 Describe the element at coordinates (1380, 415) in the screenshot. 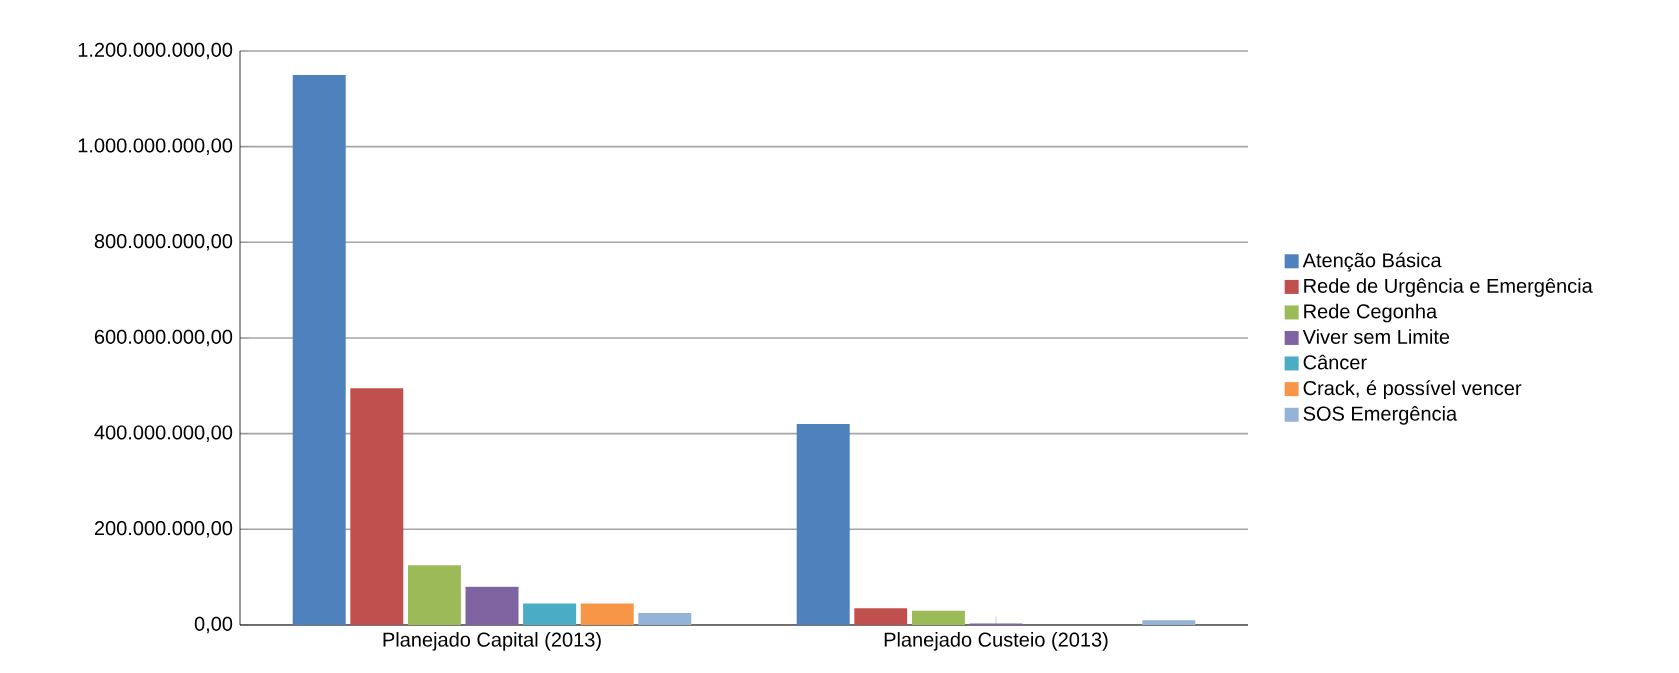

I see `legend-label: SOS Emergência` at that location.